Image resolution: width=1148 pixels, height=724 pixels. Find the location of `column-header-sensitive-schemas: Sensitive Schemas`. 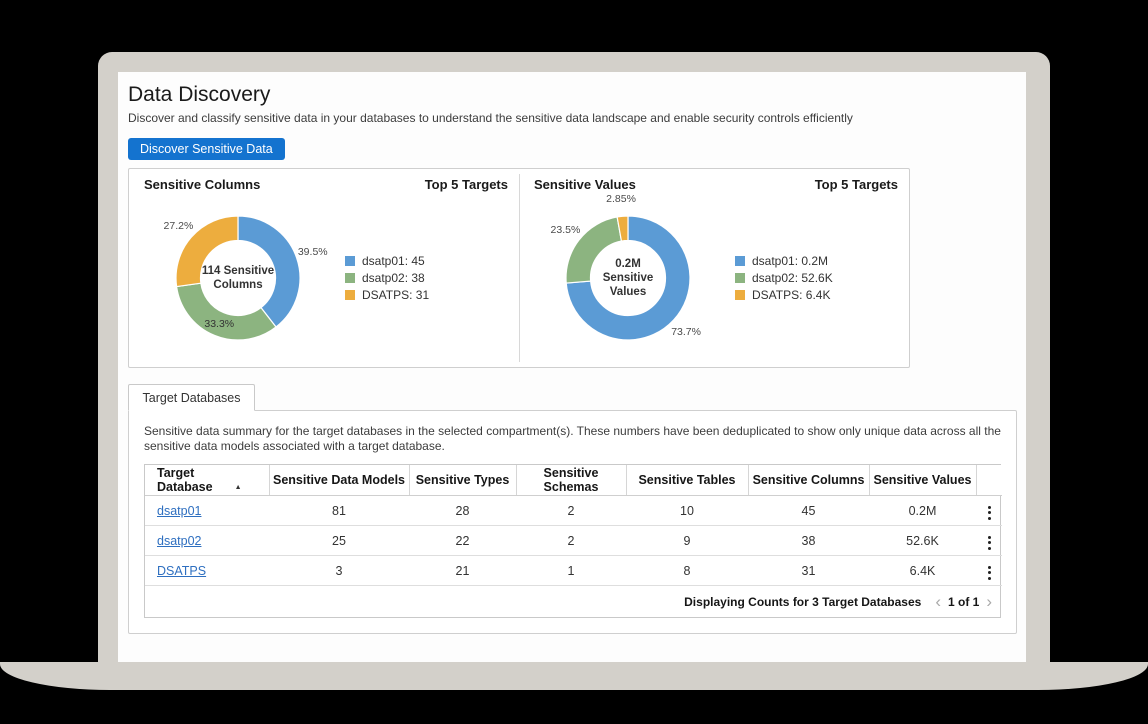

column-header-sensitive-schemas: Sensitive Schemas is located at coordinates (570, 480).